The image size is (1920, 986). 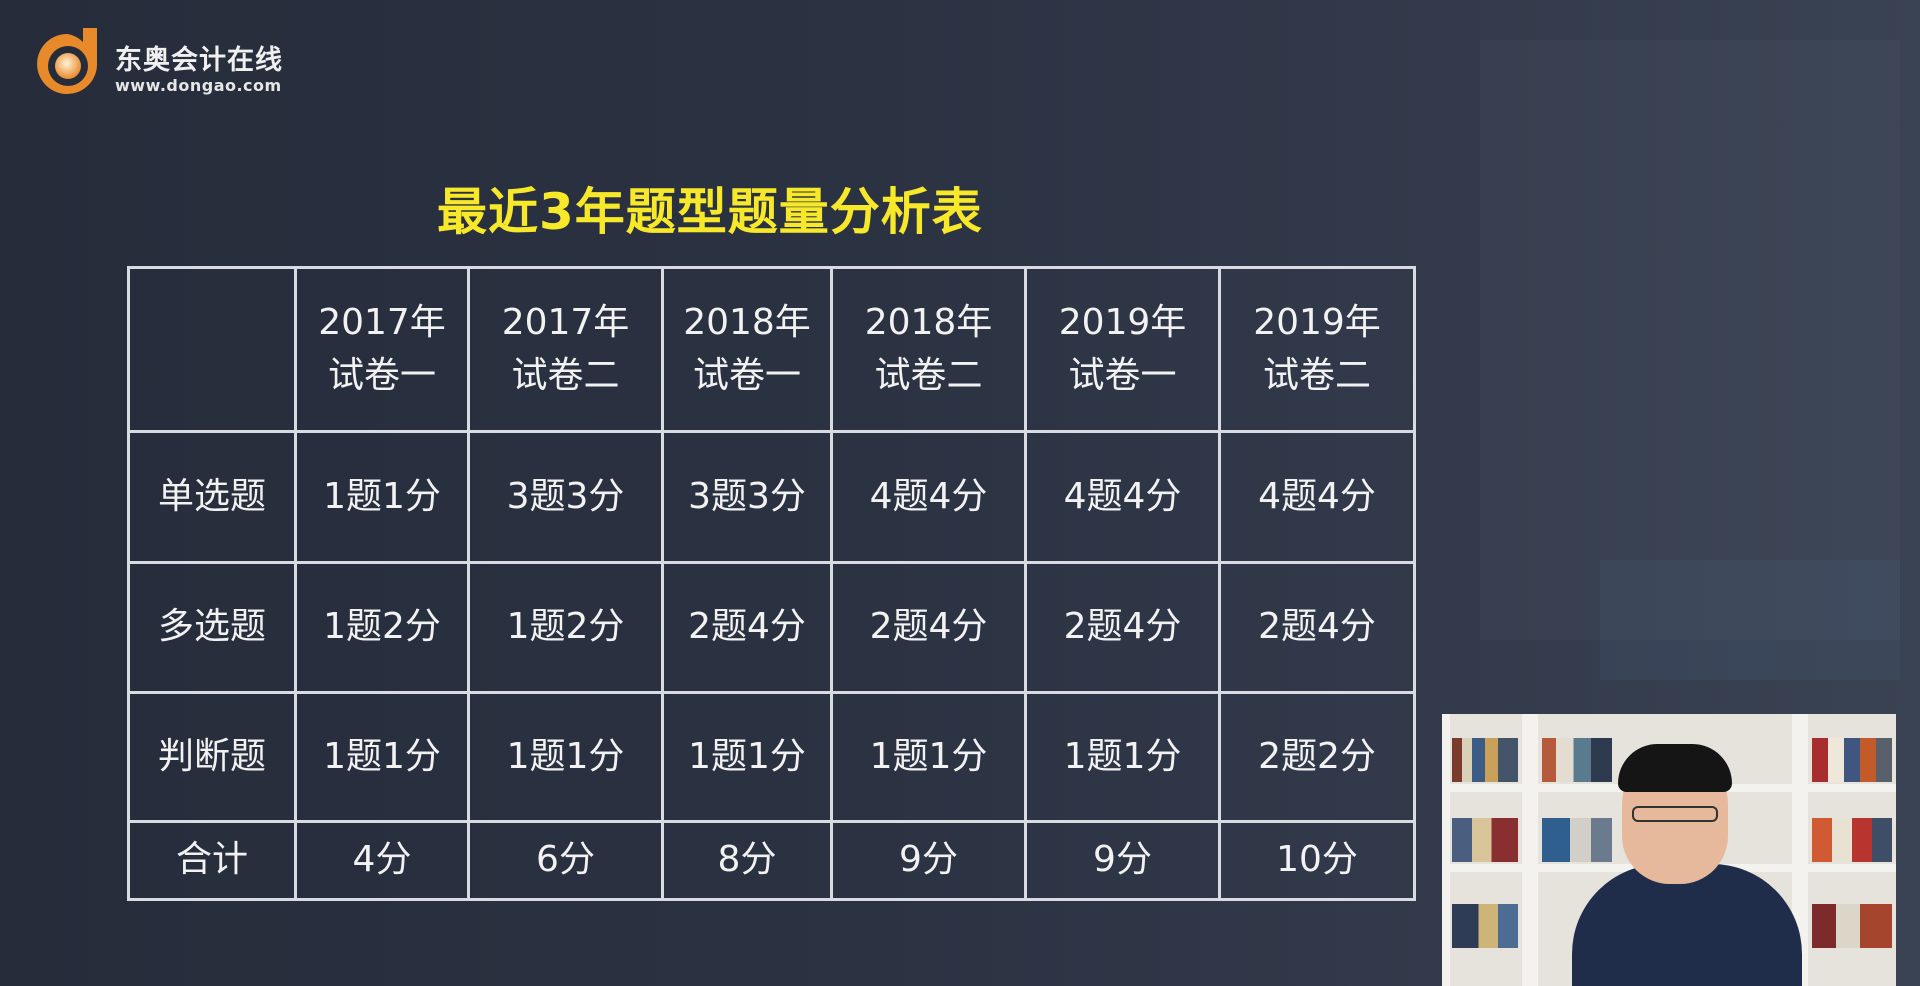 What do you see at coordinates (1317, 860) in the screenshot?
I see `table-cell: 10分` at bounding box center [1317, 860].